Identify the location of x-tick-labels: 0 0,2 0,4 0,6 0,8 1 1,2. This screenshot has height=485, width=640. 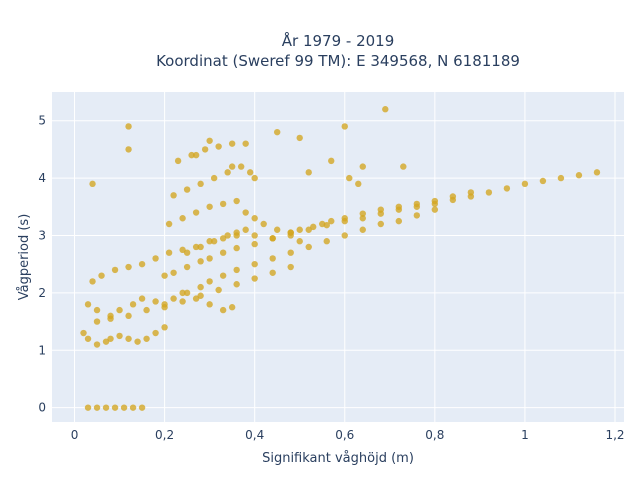
(348, 435).